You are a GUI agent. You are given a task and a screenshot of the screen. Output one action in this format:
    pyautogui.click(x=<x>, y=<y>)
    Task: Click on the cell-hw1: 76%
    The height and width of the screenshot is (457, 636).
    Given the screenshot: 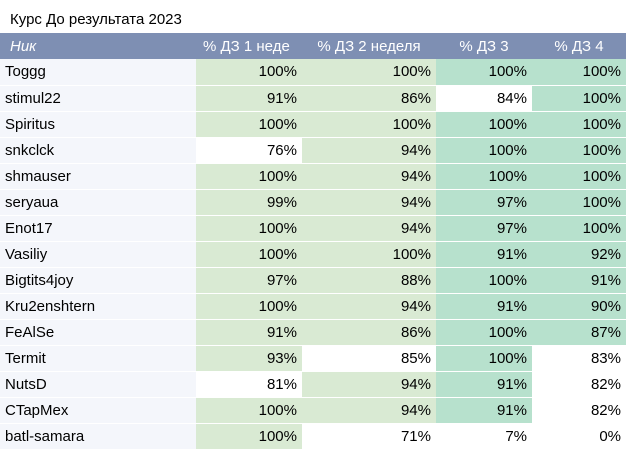 What is the action you would take?
    pyautogui.click(x=249, y=150)
    